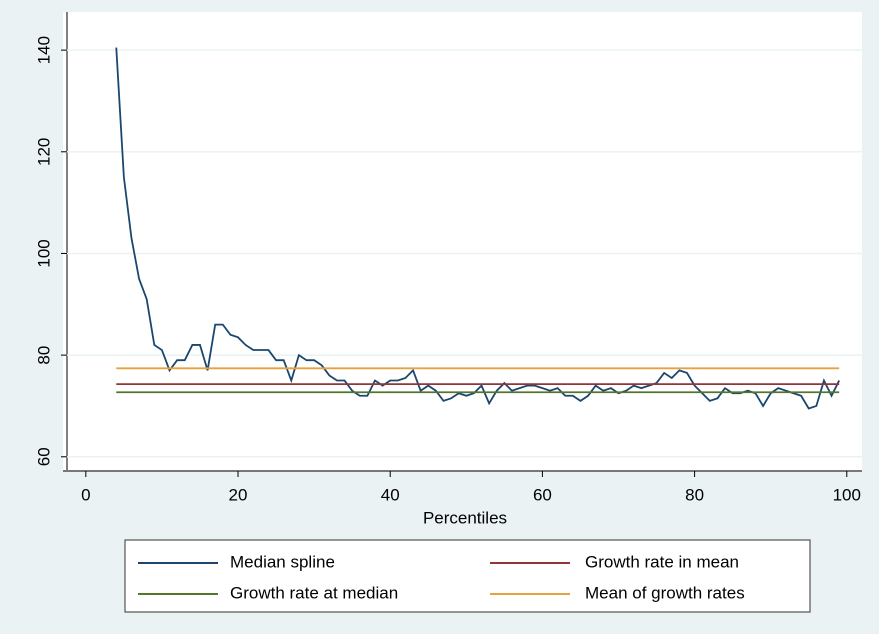 The height and width of the screenshot is (634, 879). What do you see at coordinates (282, 561) in the screenshot?
I see `legend-label: Median spline` at bounding box center [282, 561].